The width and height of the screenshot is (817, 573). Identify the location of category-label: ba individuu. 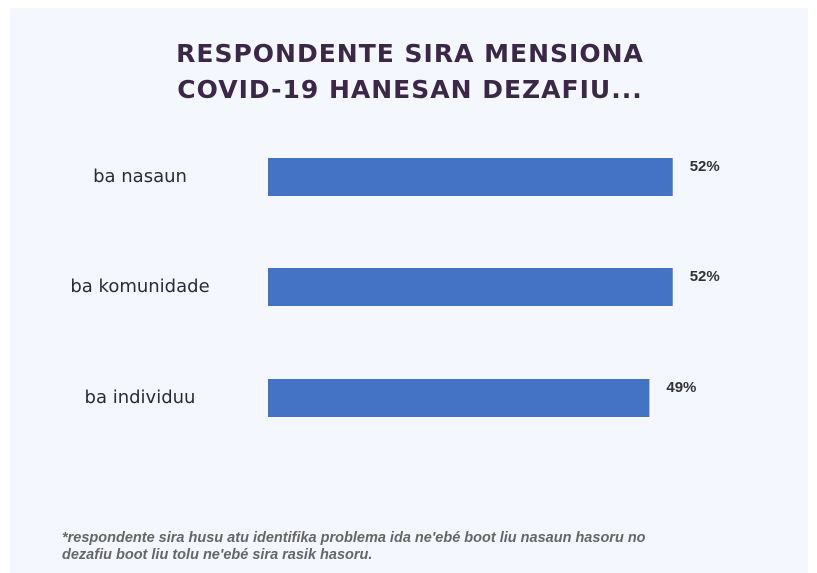
(140, 397).